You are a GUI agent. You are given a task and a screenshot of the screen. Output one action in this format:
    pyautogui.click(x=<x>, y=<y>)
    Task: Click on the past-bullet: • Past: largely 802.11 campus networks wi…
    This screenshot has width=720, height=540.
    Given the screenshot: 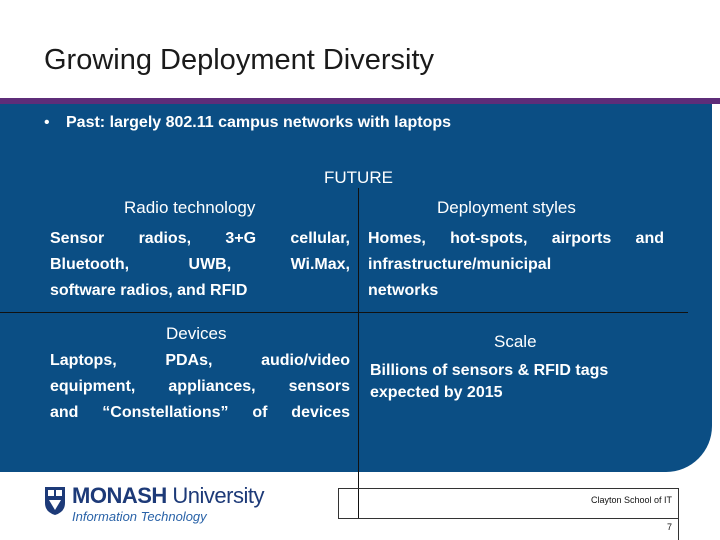 What is the action you would take?
    pyautogui.click(x=247, y=123)
    